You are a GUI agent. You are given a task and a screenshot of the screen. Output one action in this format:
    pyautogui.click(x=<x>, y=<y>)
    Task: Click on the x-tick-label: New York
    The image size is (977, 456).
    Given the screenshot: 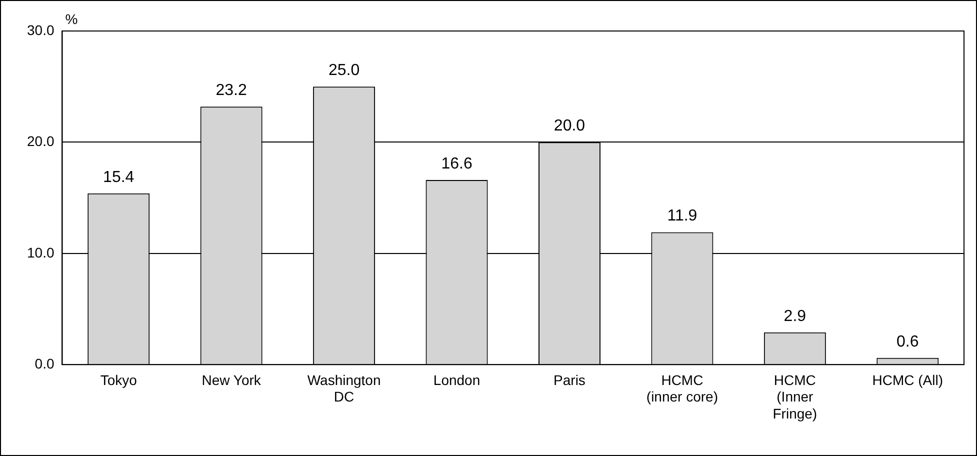 What is the action you would take?
    pyautogui.click(x=232, y=380)
    